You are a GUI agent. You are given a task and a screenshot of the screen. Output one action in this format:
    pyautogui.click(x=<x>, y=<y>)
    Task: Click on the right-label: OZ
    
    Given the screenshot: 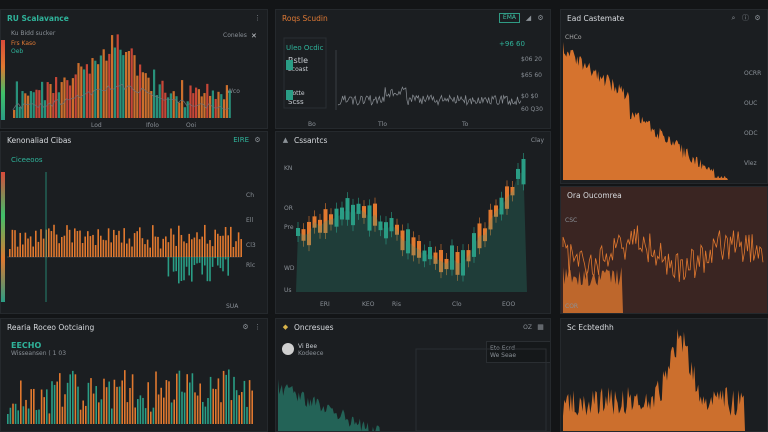 What is the action you would take?
    pyautogui.click(x=527, y=327)
    